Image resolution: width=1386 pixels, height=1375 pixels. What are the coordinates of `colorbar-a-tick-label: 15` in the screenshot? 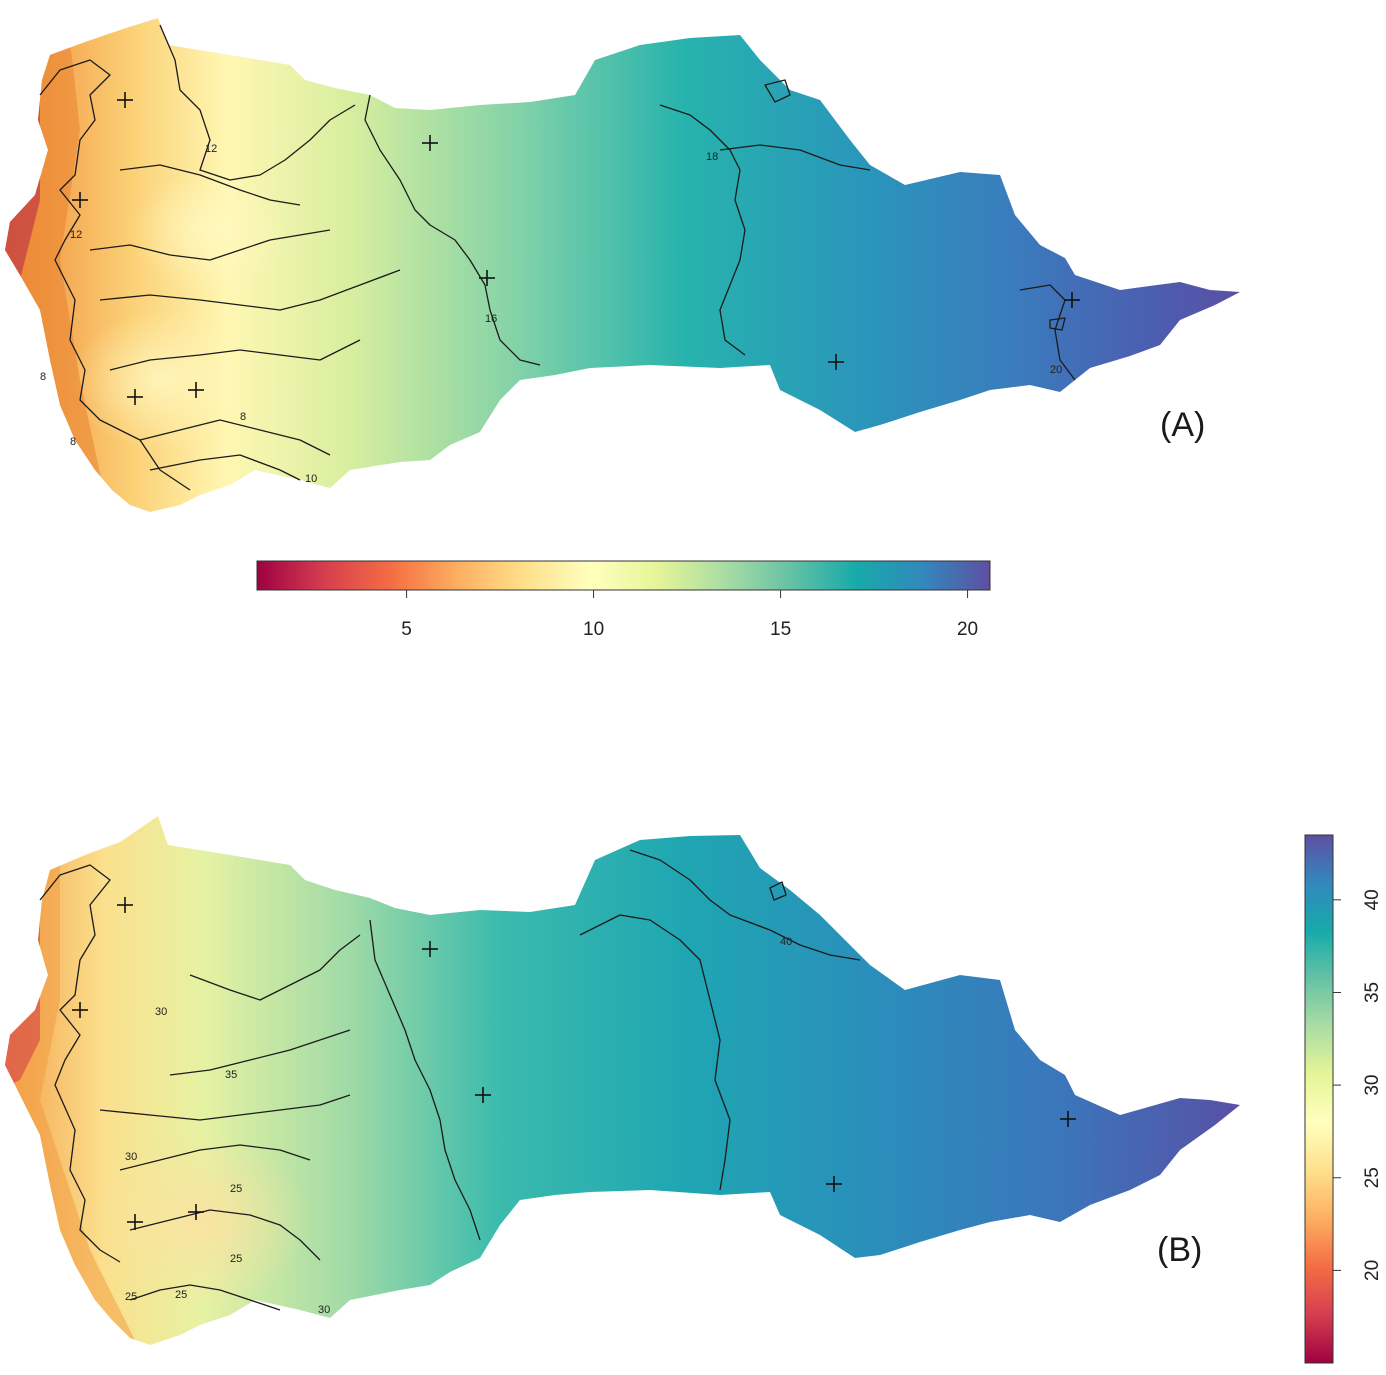 It's located at (780, 629).